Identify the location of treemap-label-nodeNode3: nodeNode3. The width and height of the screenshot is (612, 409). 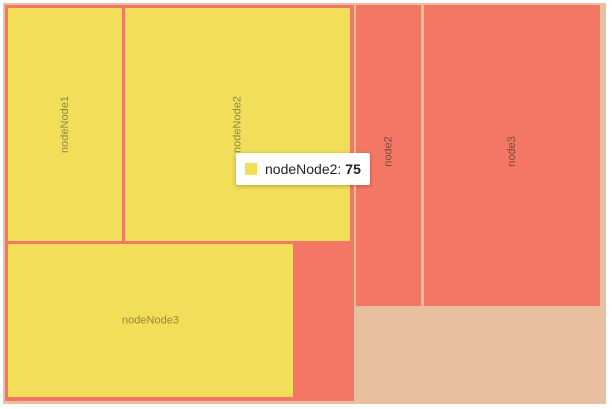
(150, 320).